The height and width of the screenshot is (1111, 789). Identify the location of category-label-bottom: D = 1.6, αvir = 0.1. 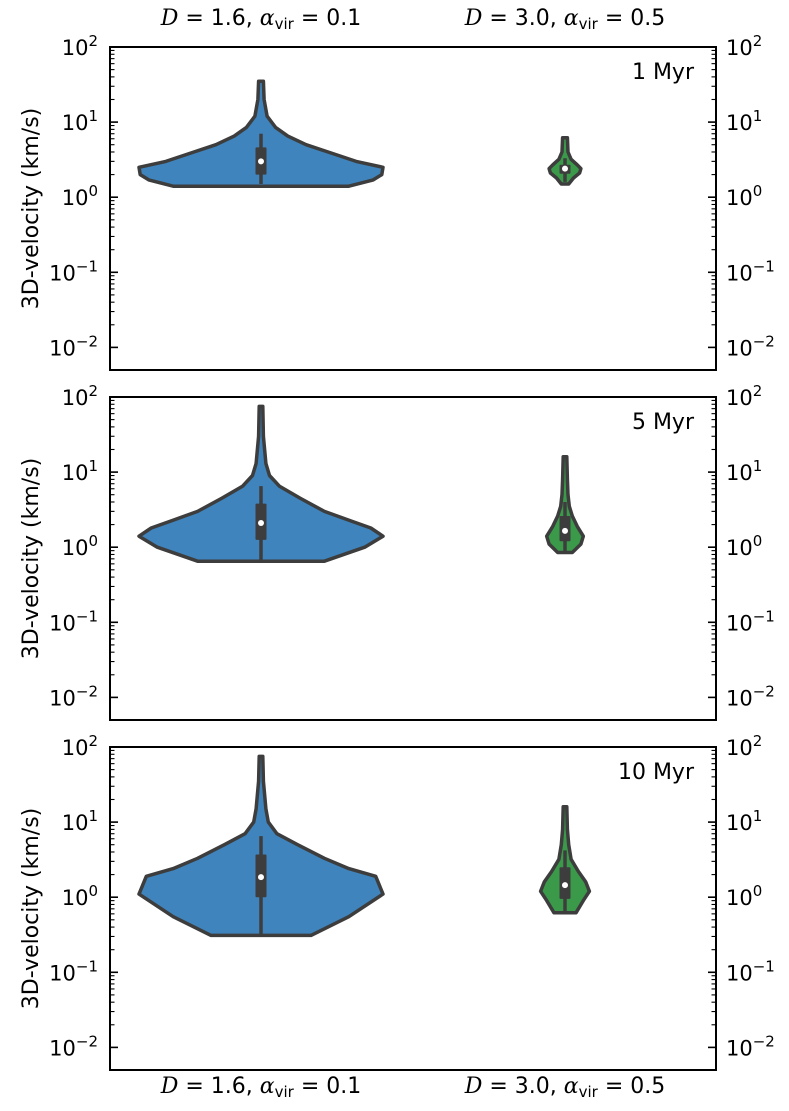
(261, 1087).